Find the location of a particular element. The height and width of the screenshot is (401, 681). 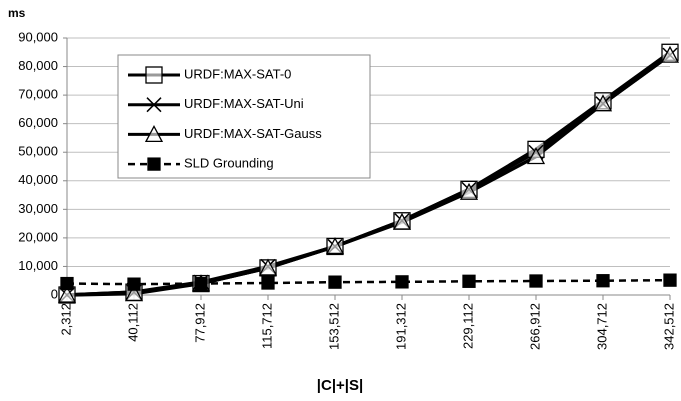

y-tick-label: 60,000 is located at coordinates (38, 122).